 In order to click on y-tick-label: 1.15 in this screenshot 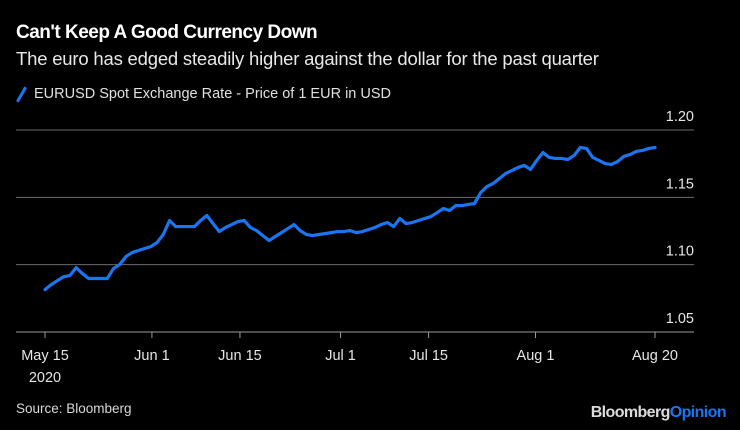, I will do `click(680, 184)`.